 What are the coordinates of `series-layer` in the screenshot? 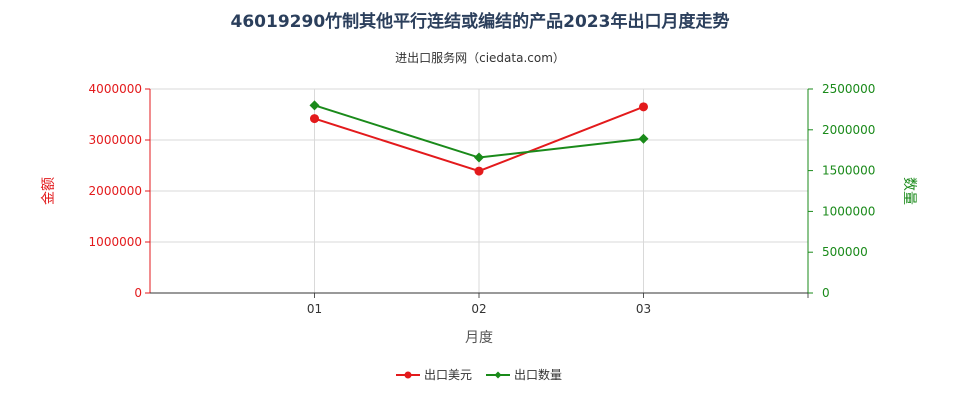 It's located at (479, 138).